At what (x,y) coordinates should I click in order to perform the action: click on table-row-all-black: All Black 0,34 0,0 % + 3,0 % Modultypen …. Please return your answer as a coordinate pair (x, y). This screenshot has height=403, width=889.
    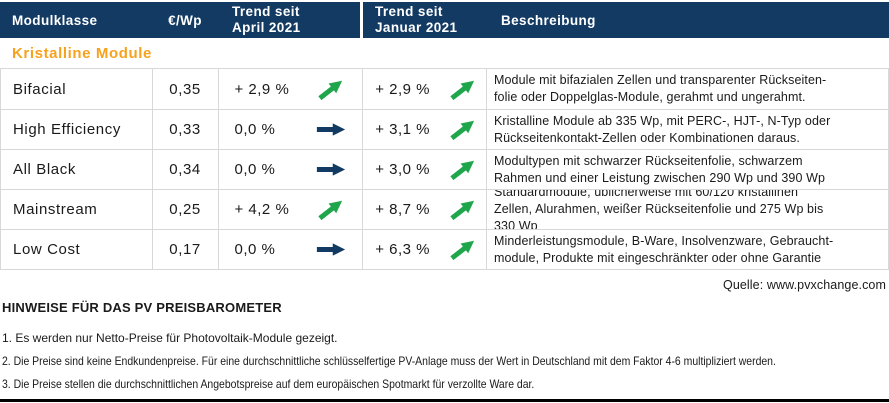
    Looking at the image, I should click on (444, 169).